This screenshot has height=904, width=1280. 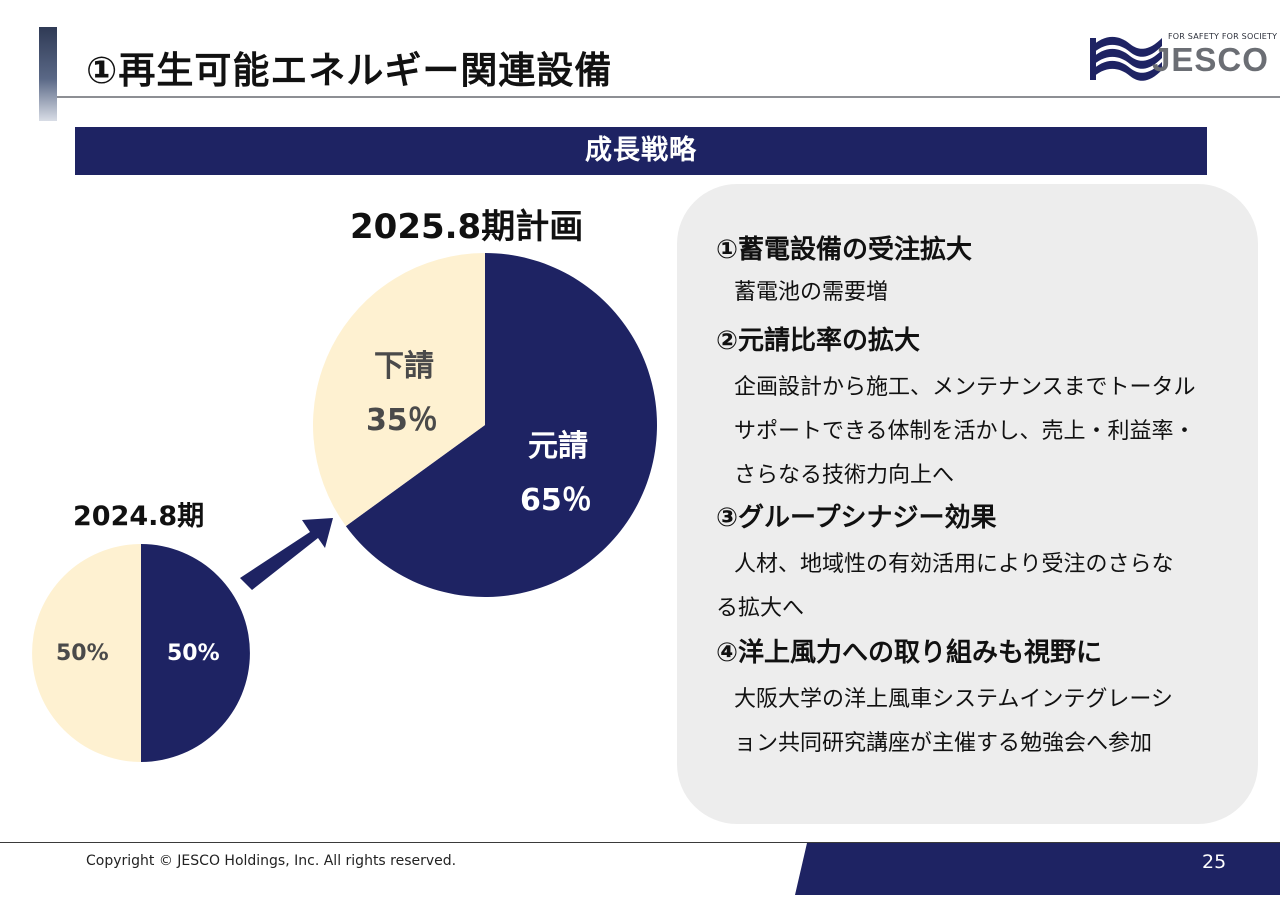 I want to click on jesco-logo: FOR SAFETY FOR SOCIETY JESCO, so click(x=1181, y=54).